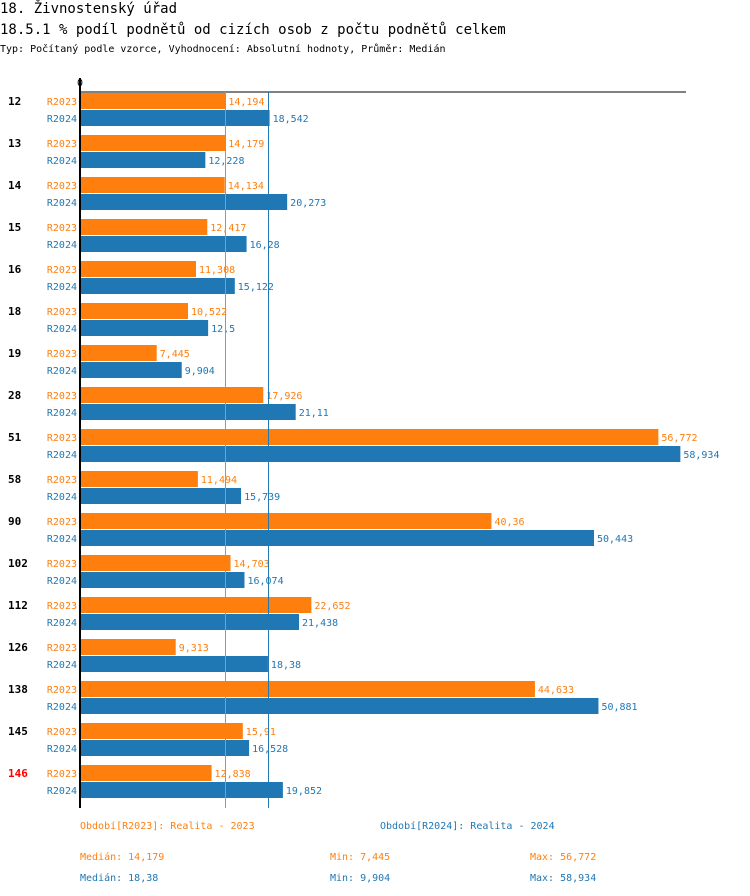  Describe the element at coordinates (209, 312) in the screenshot. I see `data-label-r2023: 10,522` at that location.